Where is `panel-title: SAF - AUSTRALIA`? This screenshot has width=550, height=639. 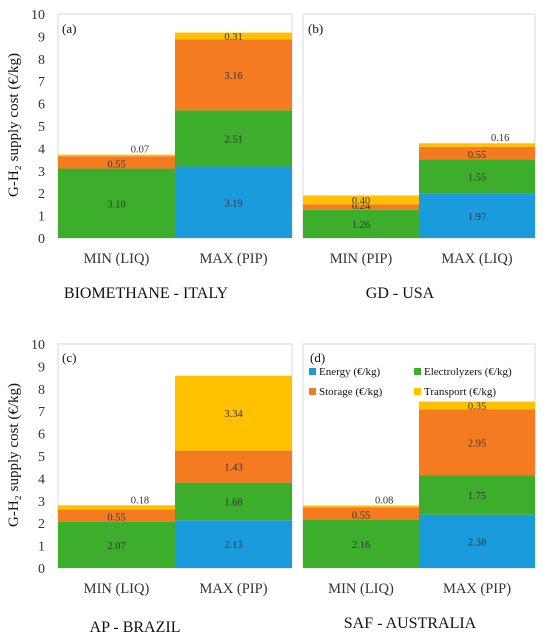
panel-title: SAF - AUSTRALIA is located at coordinates (410, 623).